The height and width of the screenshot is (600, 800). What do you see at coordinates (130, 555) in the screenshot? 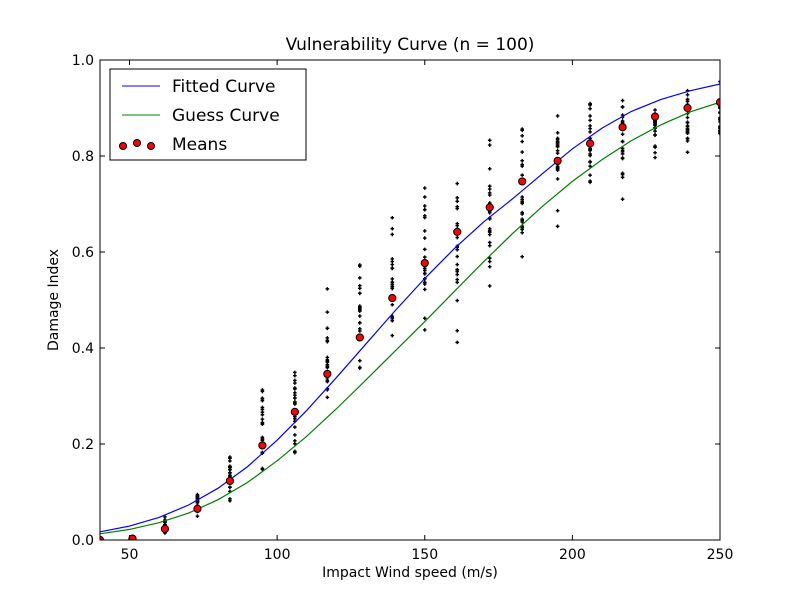
I see `x-tick-label: 50` at bounding box center [130, 555].